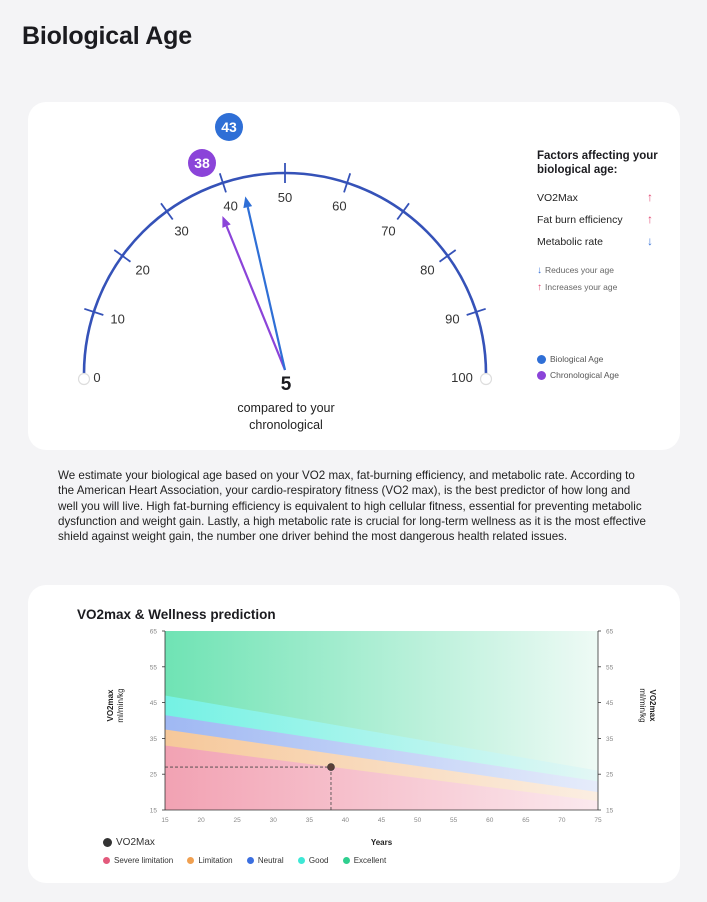  I want to click on gauge-label-0: 0, so click(96, 377).